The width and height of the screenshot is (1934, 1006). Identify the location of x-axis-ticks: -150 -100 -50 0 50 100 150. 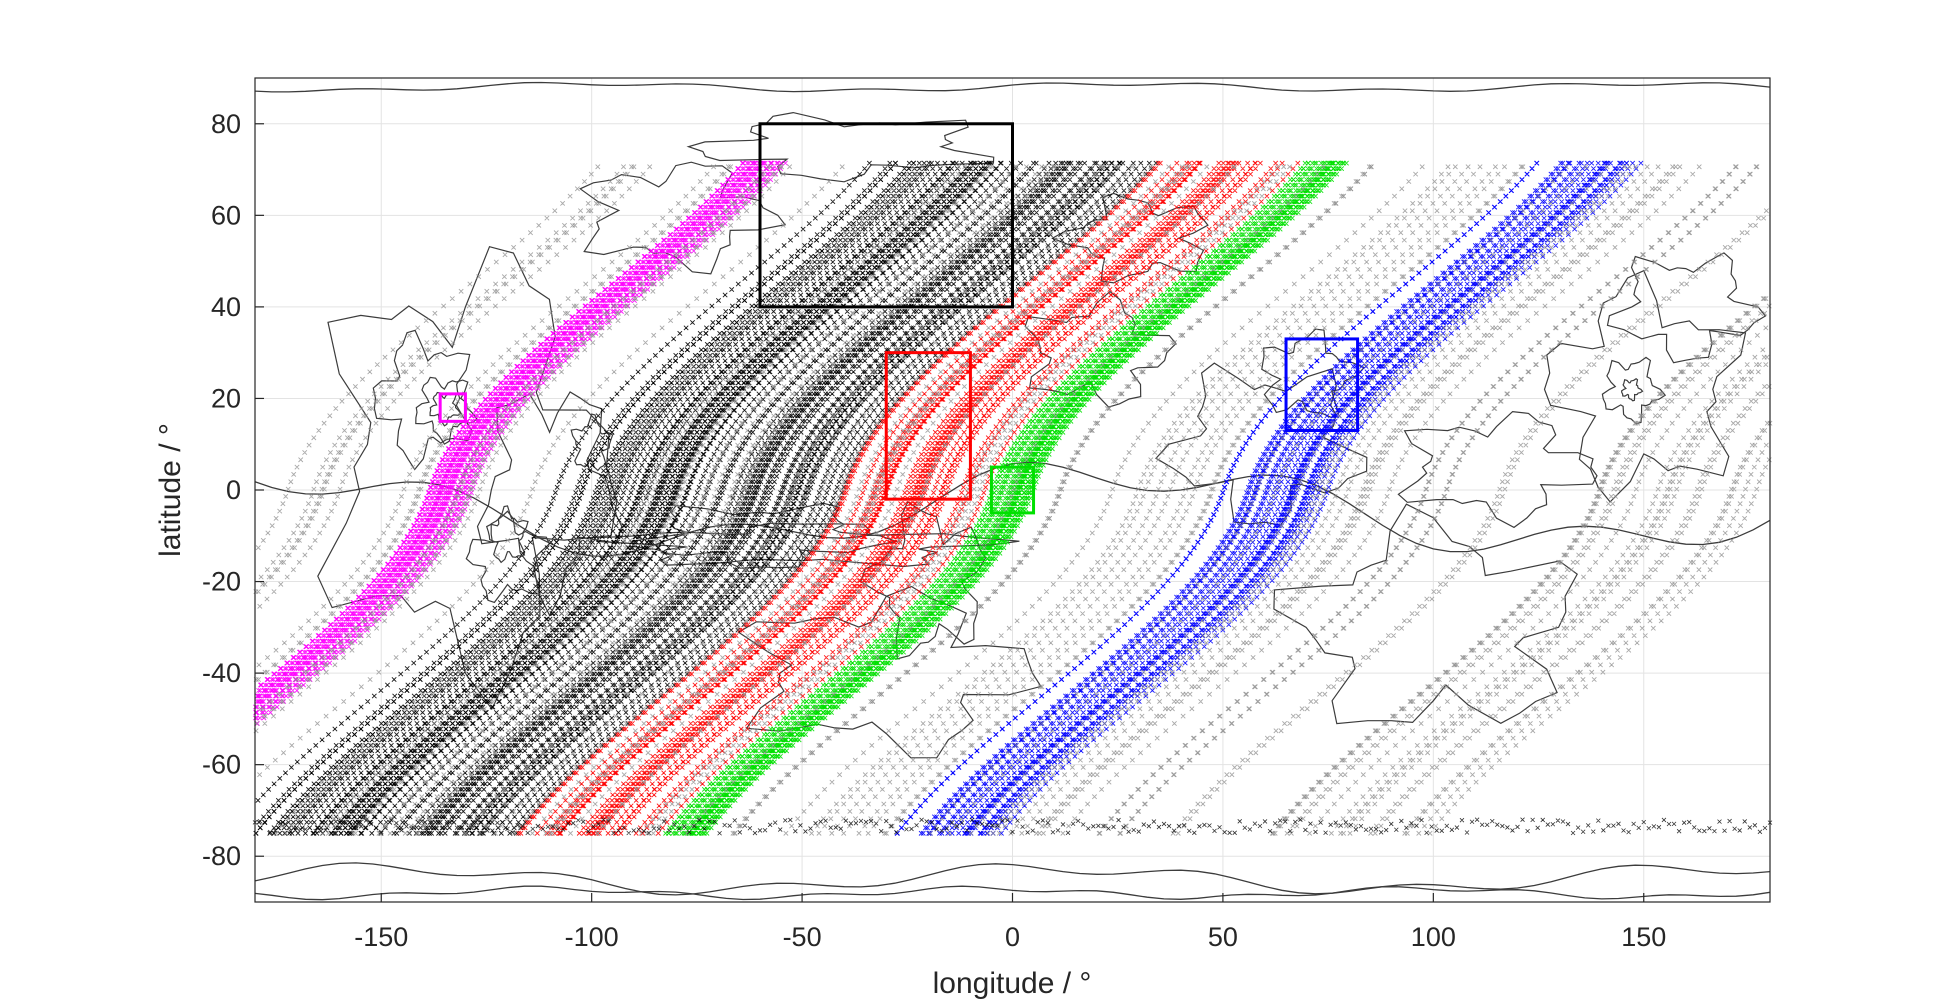
(1010, 922).